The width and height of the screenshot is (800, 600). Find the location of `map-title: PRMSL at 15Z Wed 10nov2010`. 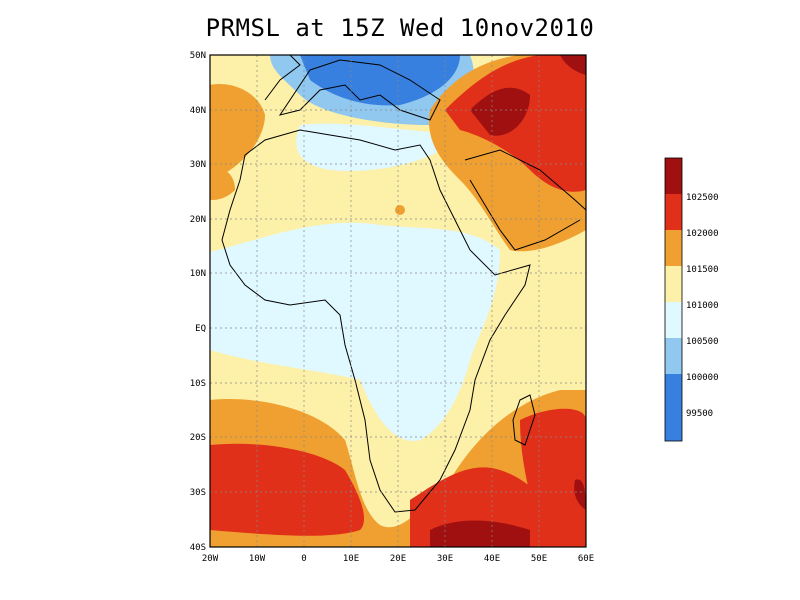

map-title: PRMSL at 15Z Wed 10nov2010 is located at coordinates (400, 28).